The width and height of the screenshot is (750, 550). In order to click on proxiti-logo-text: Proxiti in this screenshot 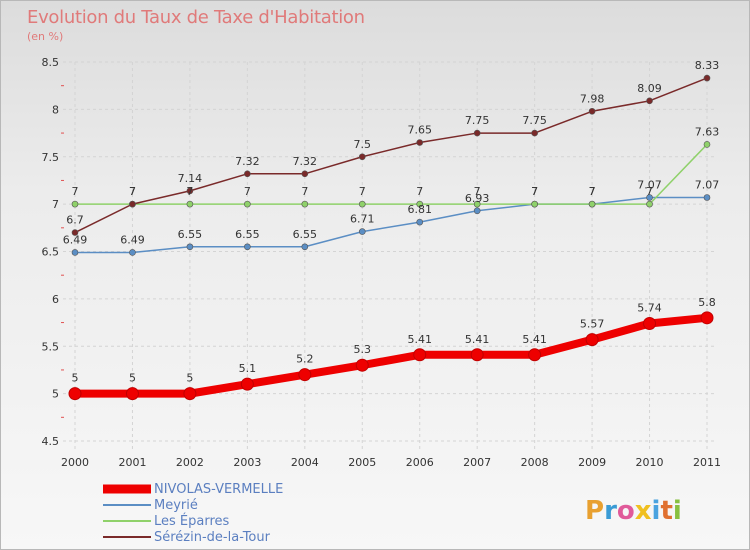, I will do `click(633, 511)`.